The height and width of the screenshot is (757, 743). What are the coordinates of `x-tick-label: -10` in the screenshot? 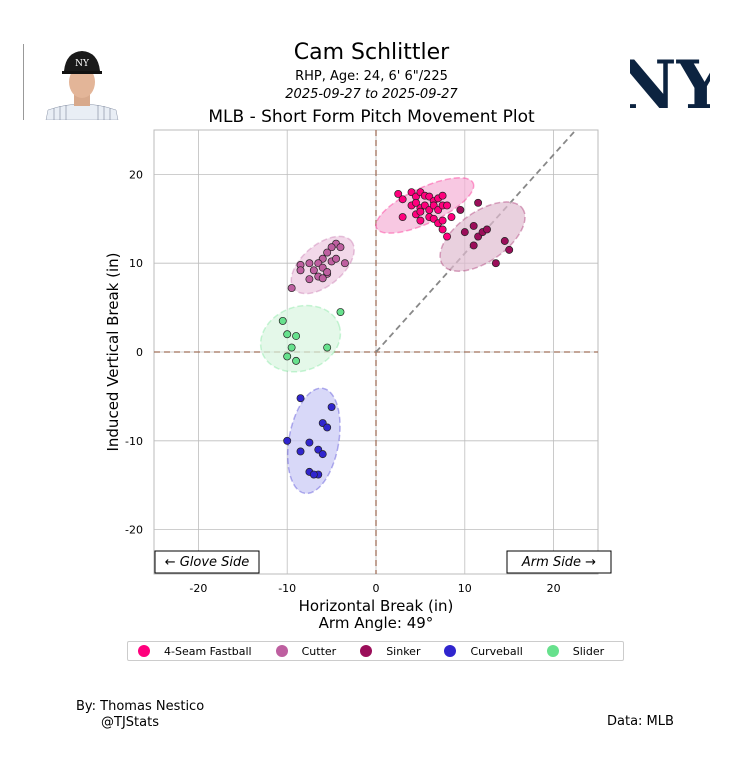 It's located at (287, 588).